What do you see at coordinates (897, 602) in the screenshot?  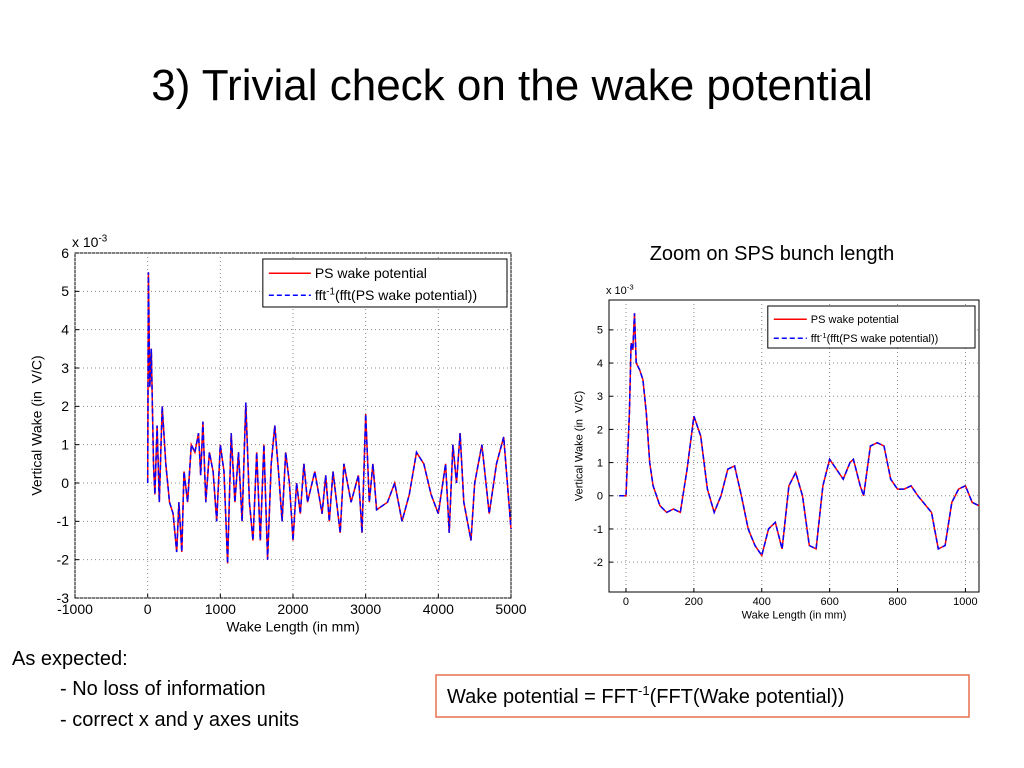 I see `x-tick-label: 800` at bounding box center [897, 602].